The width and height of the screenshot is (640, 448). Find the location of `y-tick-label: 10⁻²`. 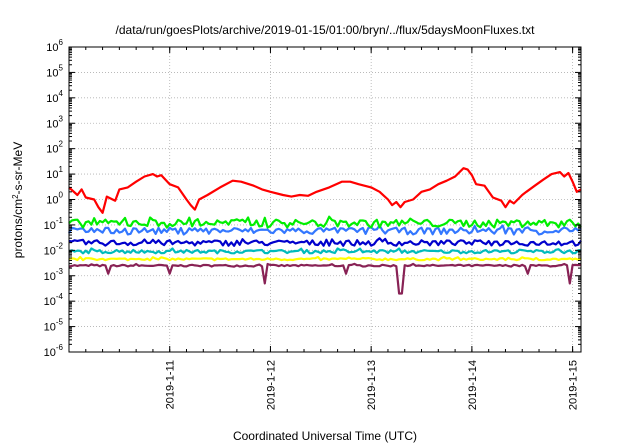

y-tick-label: 10⁻² is located at coordinates (54, 249).